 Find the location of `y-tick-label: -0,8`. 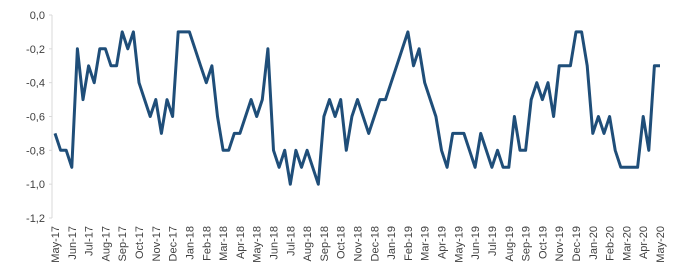

y-tick-label: -0,8 is located at coordinates (35, 151).